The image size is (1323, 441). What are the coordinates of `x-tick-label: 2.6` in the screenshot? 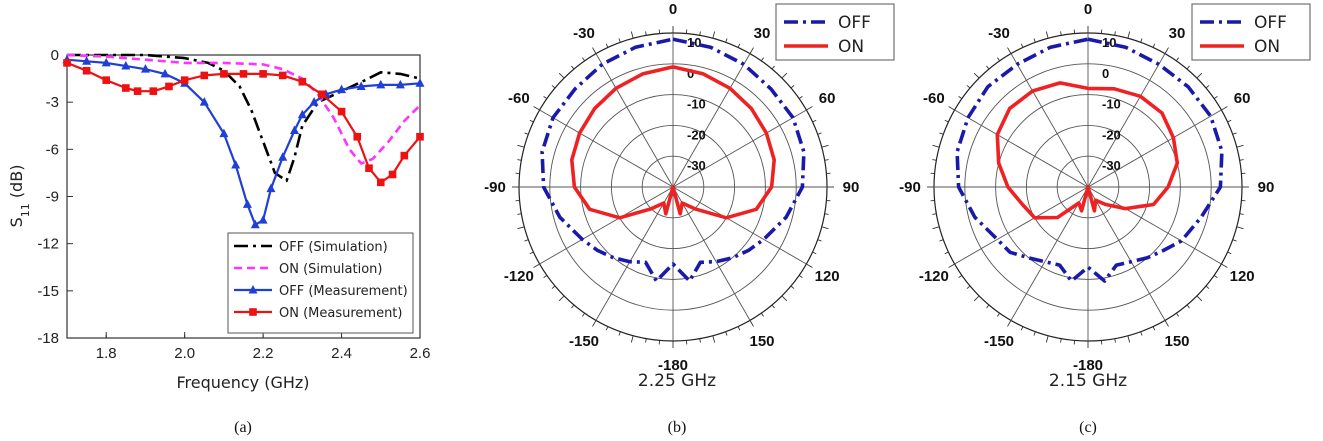 It's located at (420, 353).